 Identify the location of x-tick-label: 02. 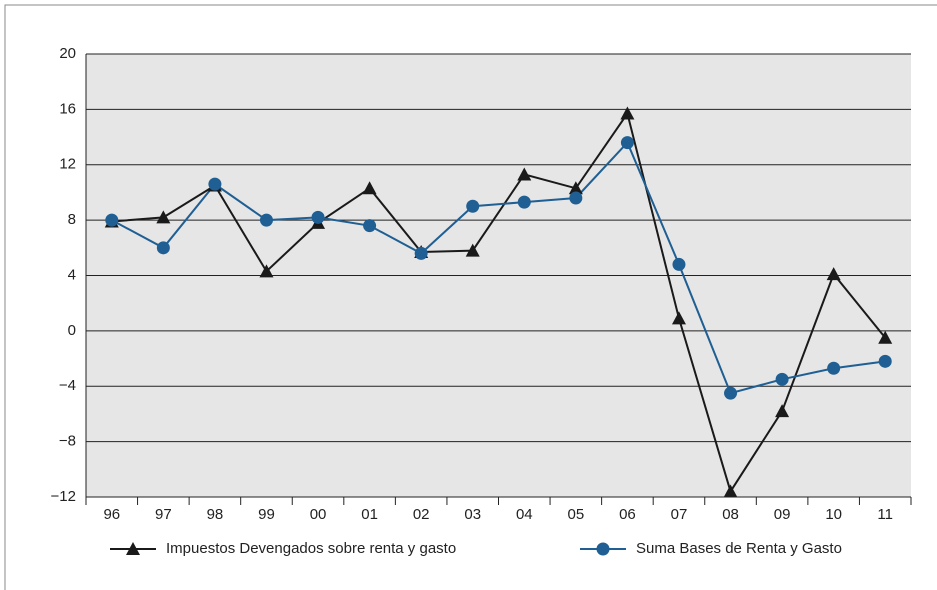
(421, 514).